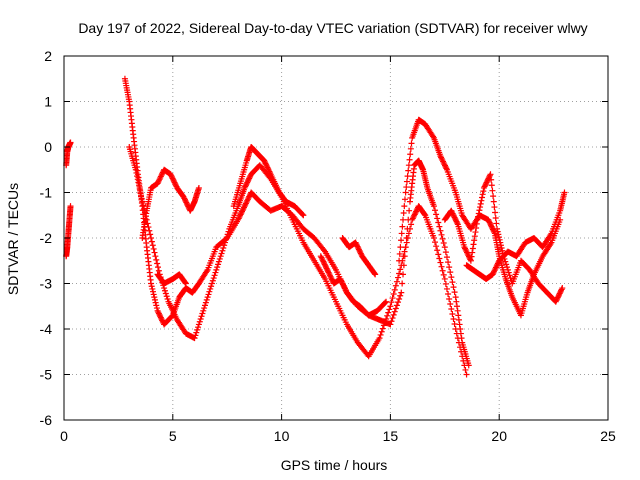 The image size is (640, 480). I want to click on y-tick-label: -1, so click(46, 193).